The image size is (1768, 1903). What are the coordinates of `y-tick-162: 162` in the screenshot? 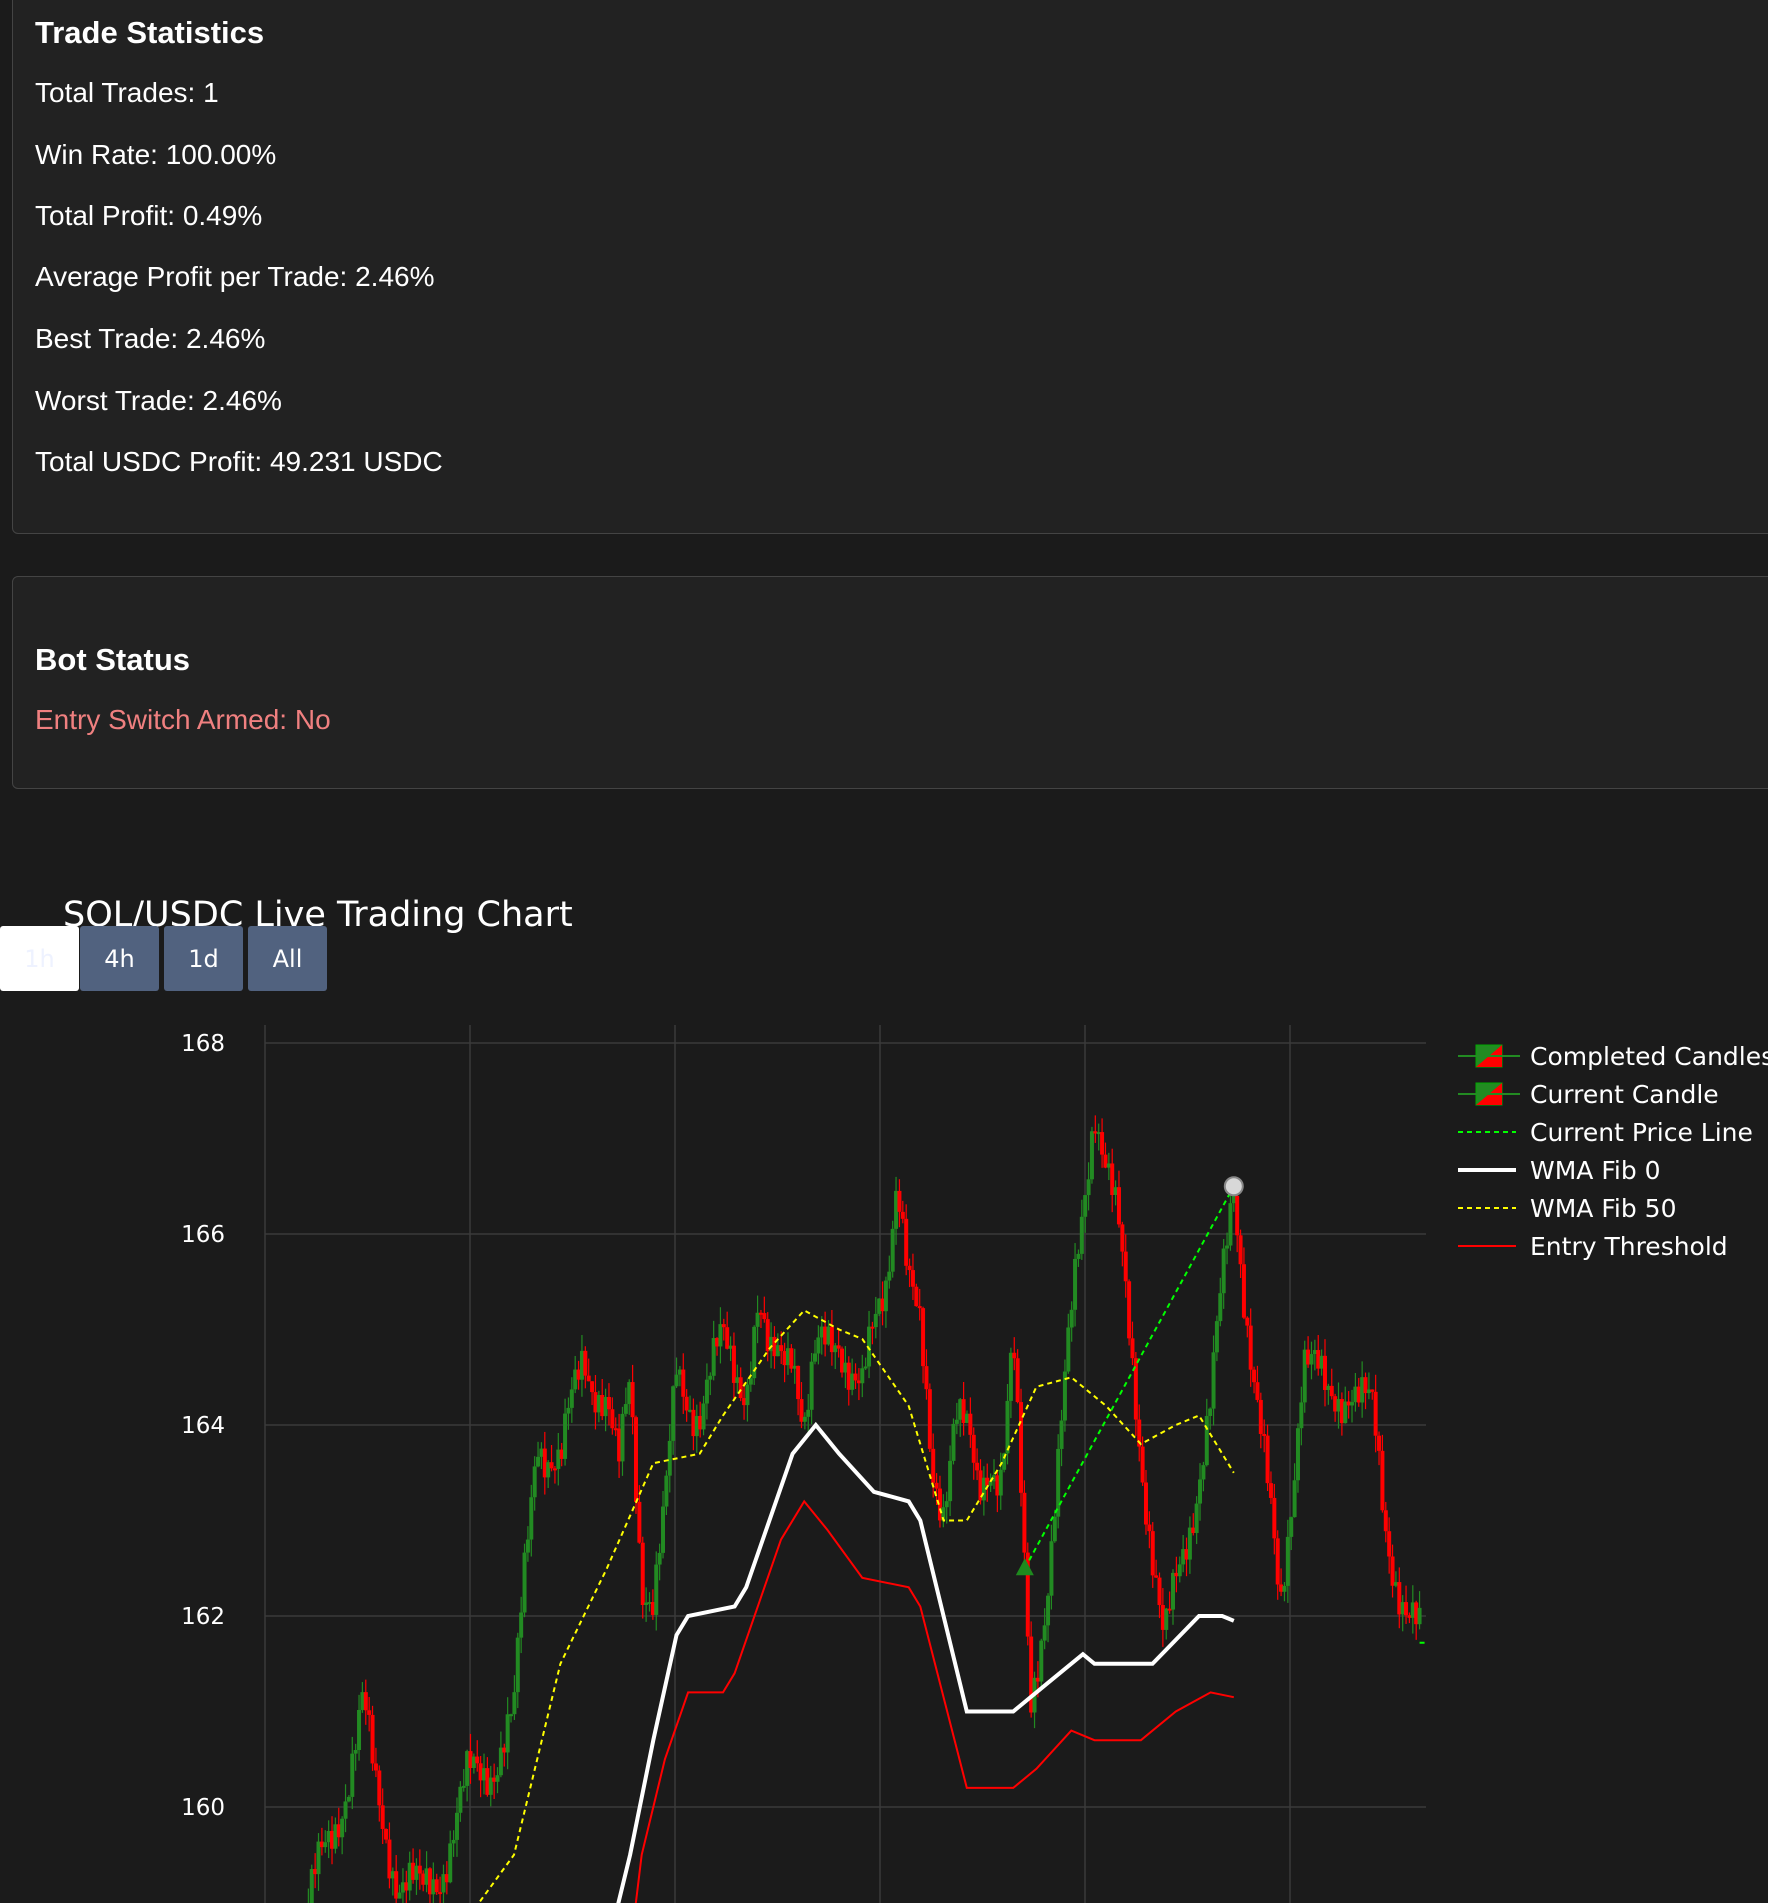 It's located at (203, 1617).